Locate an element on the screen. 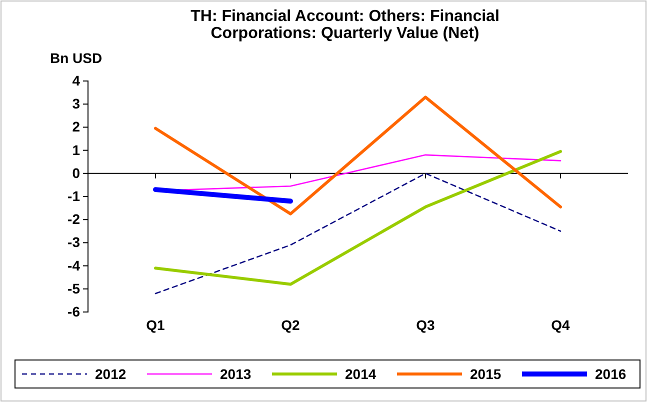 The image size is (647, 402). legend-label: 2013 is located at coordinates (236, 374).